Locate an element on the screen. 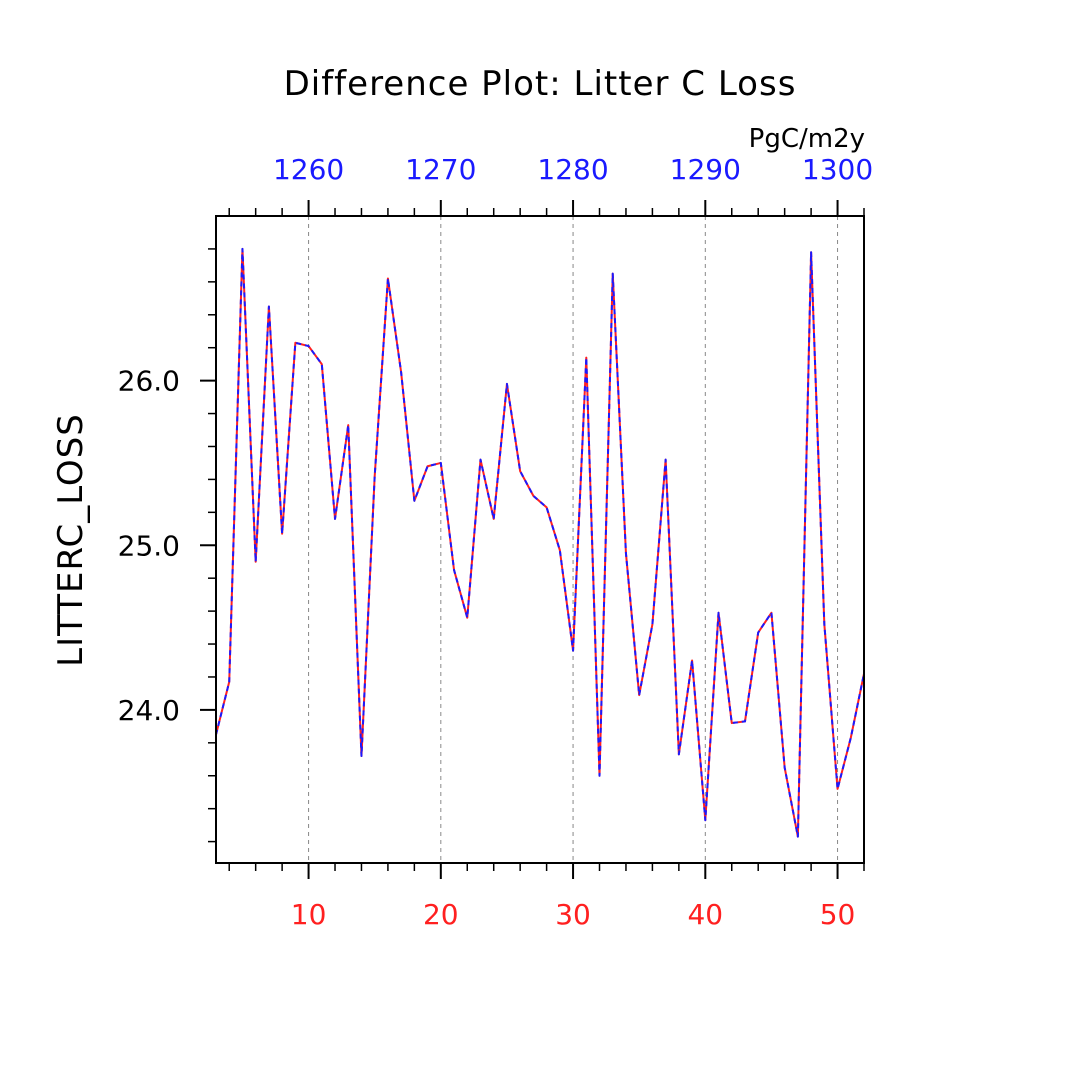 Image resolution: width=1080 pixels, height=1080 pixels. x-tick-label-bottom: 40 is located at coordinates (705, 914).